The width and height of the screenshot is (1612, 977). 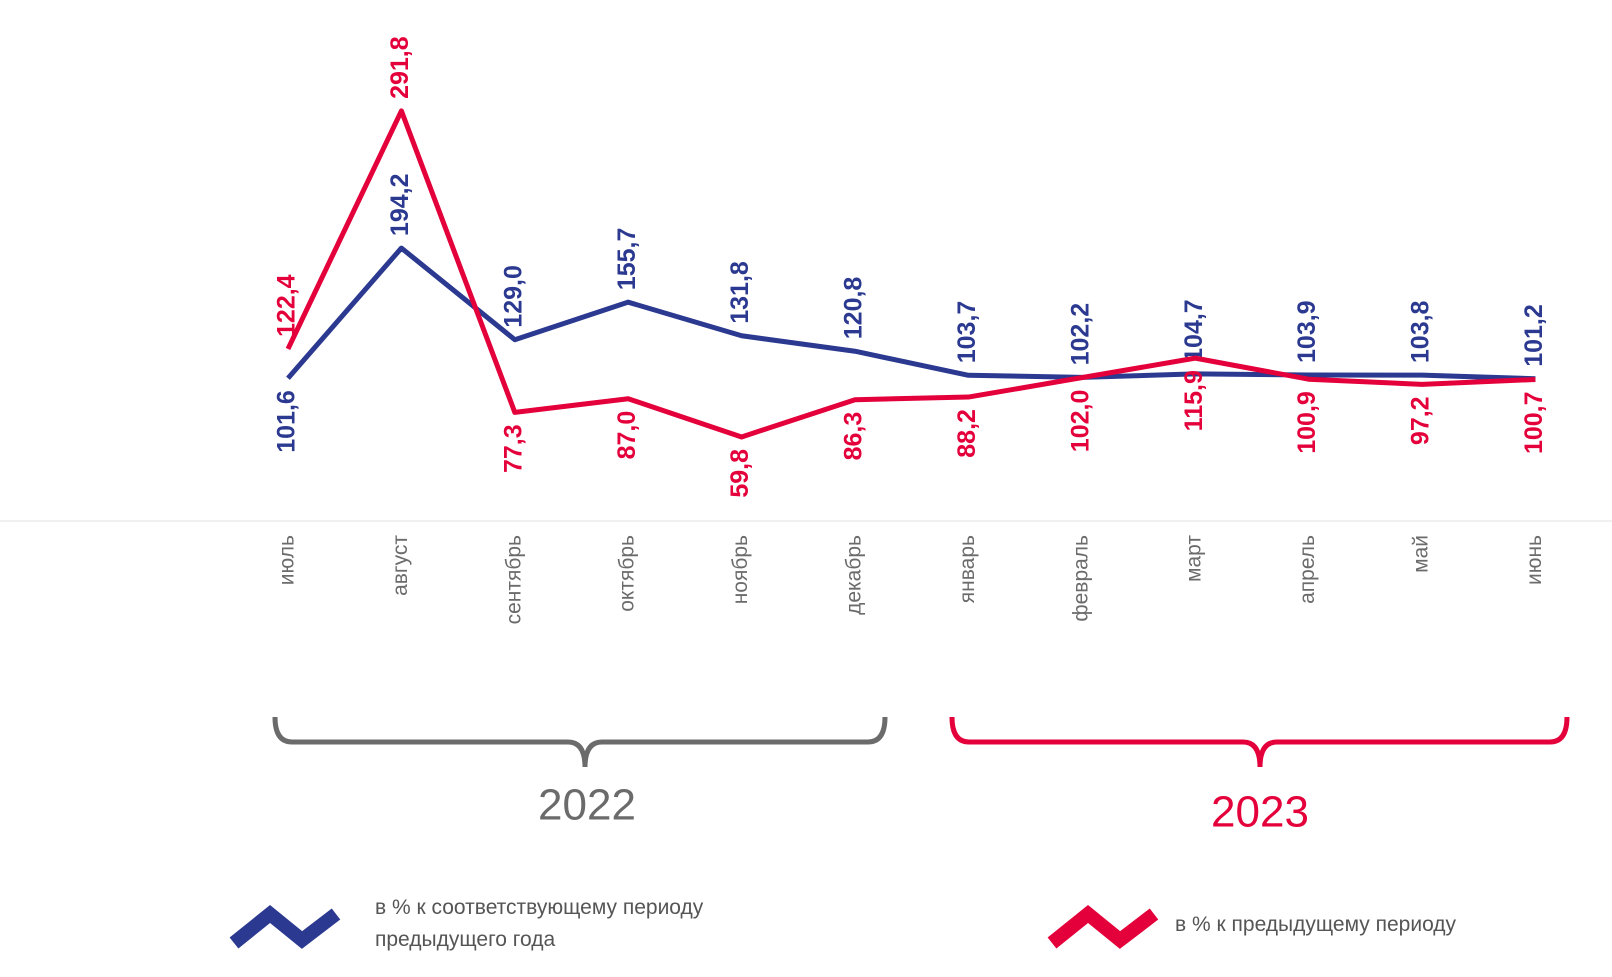 What do you see at coordinates (400, 205) in the screenshot?
I see `value-label: 194,2` at bounding box center [400, 205].